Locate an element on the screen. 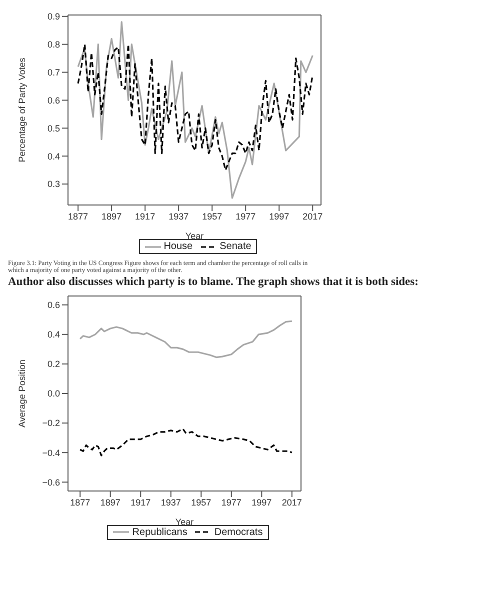  legend-label: House is located at coordinates (177, 246).